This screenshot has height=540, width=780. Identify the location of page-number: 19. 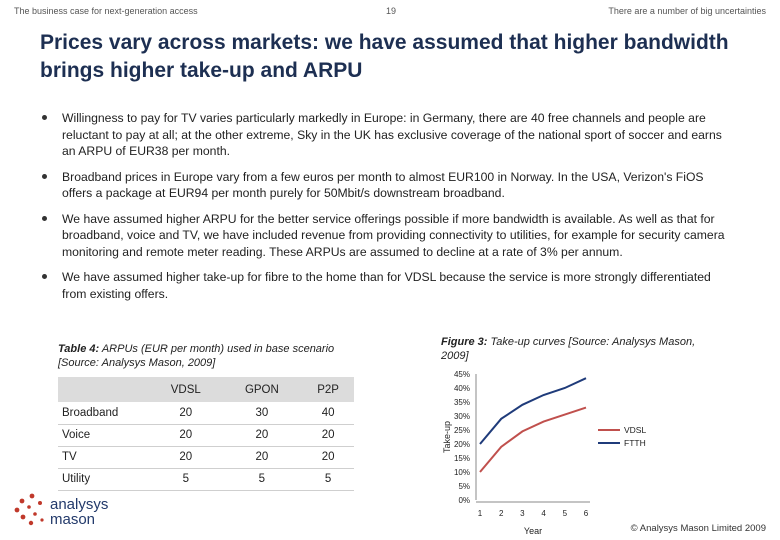
(391, 11).